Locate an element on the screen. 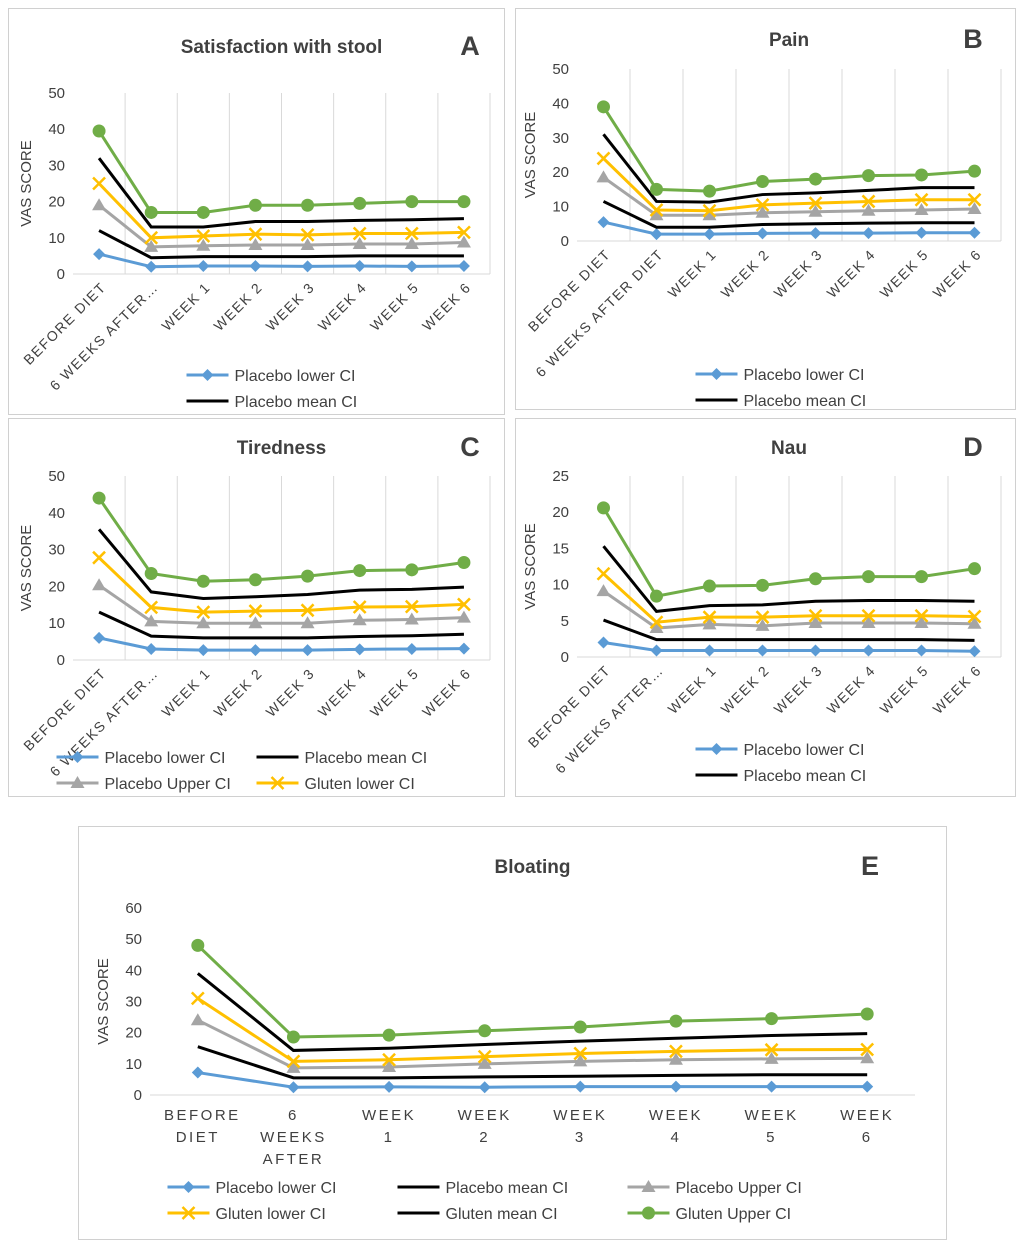 The width and height of the screenshot is (1024, 1248). y-tick-label: 5 is located at coordinates (565, 621).